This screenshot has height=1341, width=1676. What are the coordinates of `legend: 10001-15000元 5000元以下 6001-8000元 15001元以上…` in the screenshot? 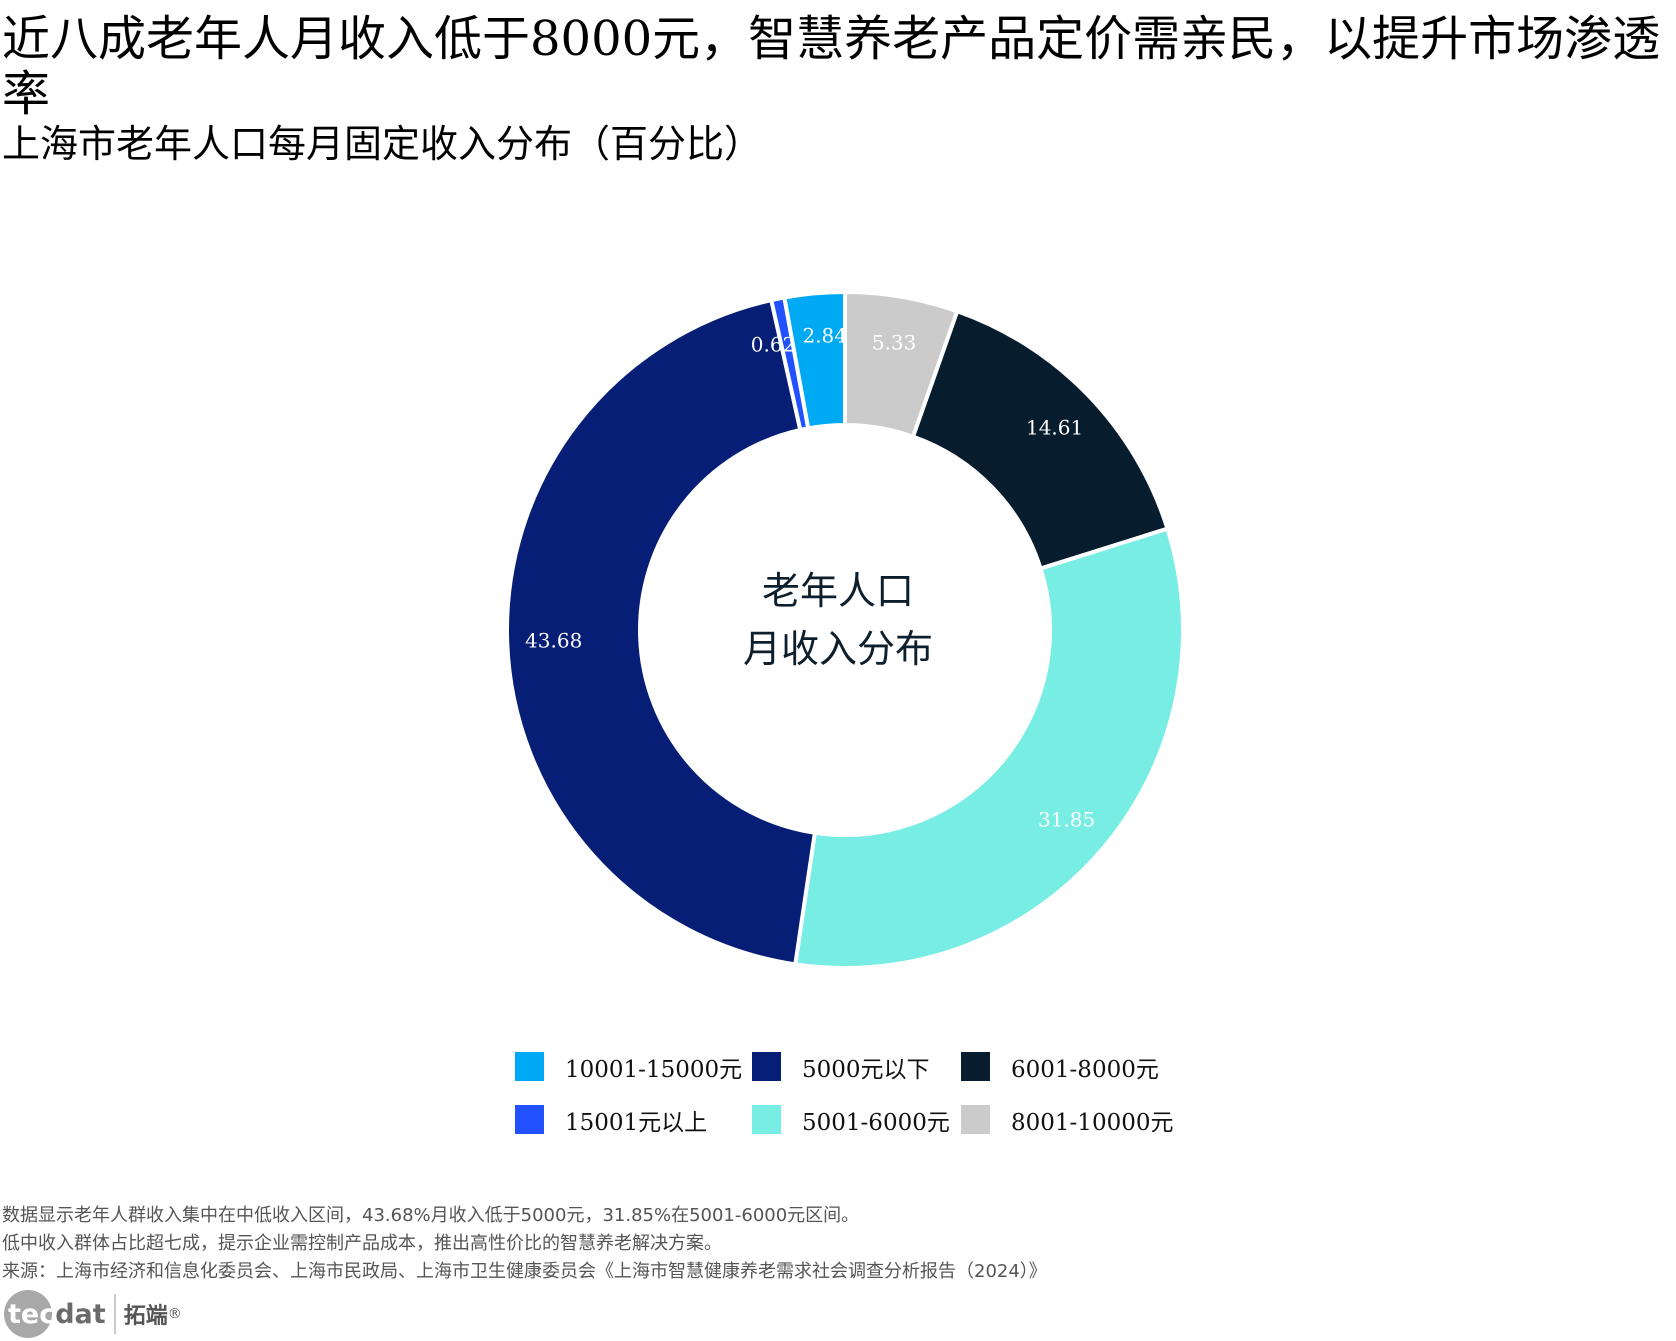 It's located at (865, 1097).